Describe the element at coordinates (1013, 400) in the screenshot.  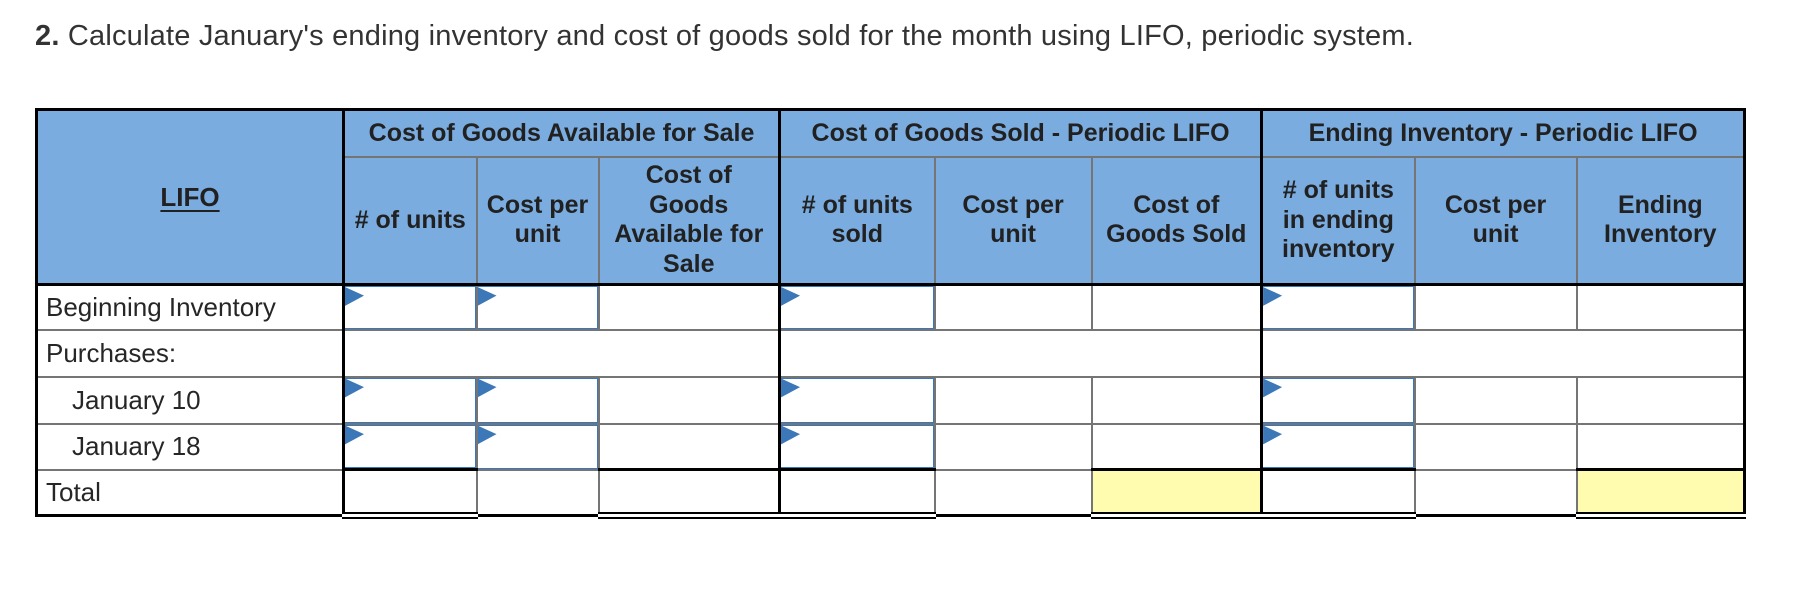
I see `cell-jan10-cost-per-unit-sold` at that location.